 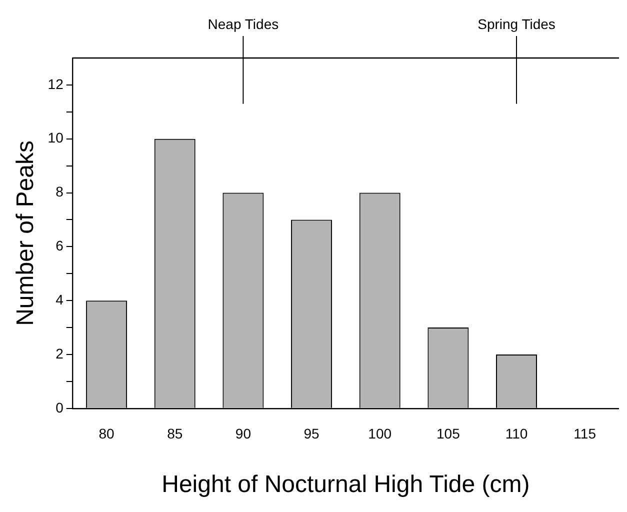 I want to click on x-tick-label: 80, so click(x=106, y=434).